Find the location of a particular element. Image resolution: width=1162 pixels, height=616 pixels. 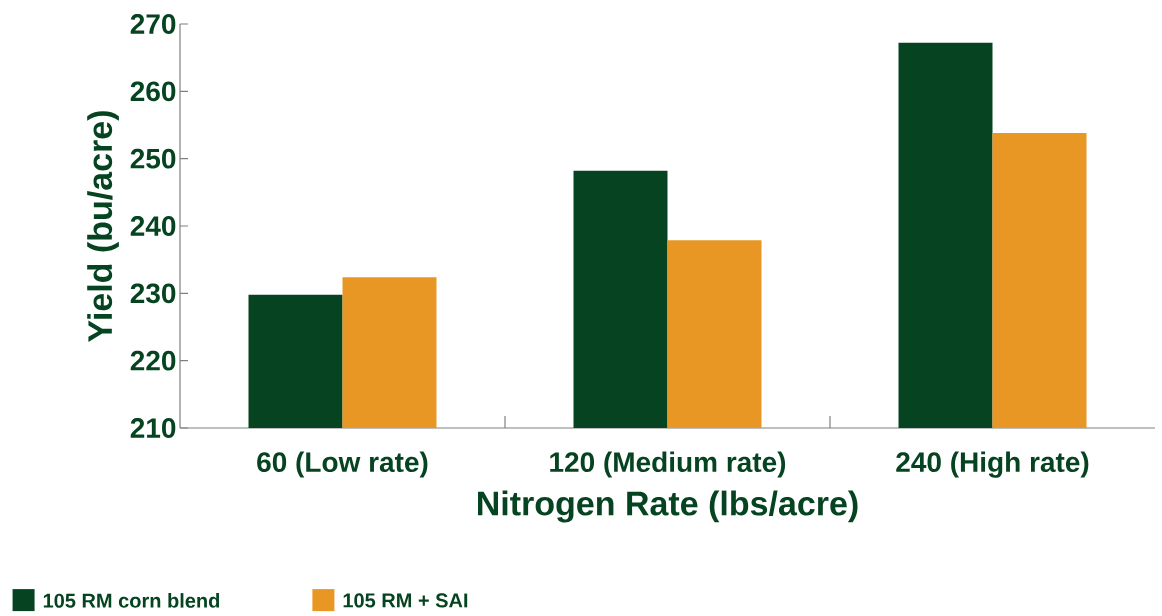

x-tick-label: 60 (Low rate) is located at coordinates (342, 464).